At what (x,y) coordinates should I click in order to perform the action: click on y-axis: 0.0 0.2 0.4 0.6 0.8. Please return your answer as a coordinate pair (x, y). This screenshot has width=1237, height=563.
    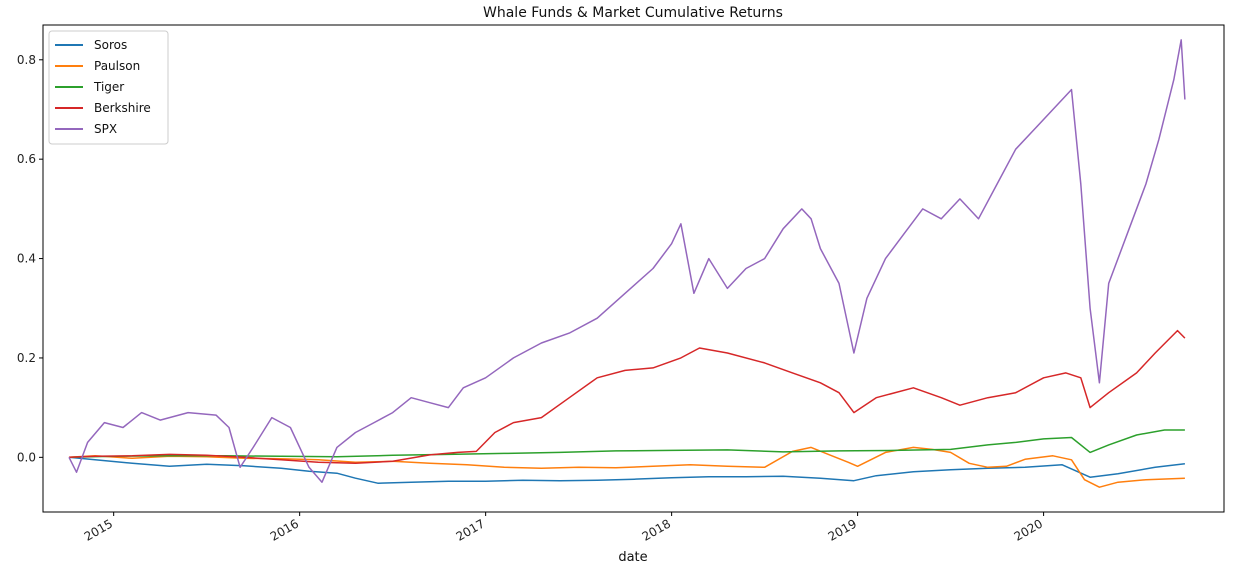
    Looking at the image, I should click on (30, 258).